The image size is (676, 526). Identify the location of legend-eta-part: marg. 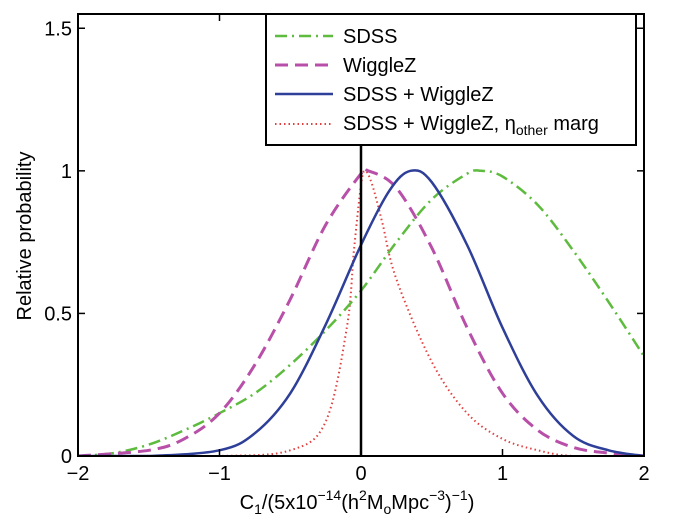
(573, 124).